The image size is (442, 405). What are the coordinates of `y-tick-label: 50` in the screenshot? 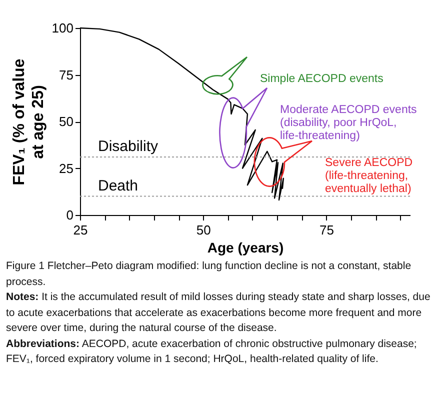 It's located at (66, 121).